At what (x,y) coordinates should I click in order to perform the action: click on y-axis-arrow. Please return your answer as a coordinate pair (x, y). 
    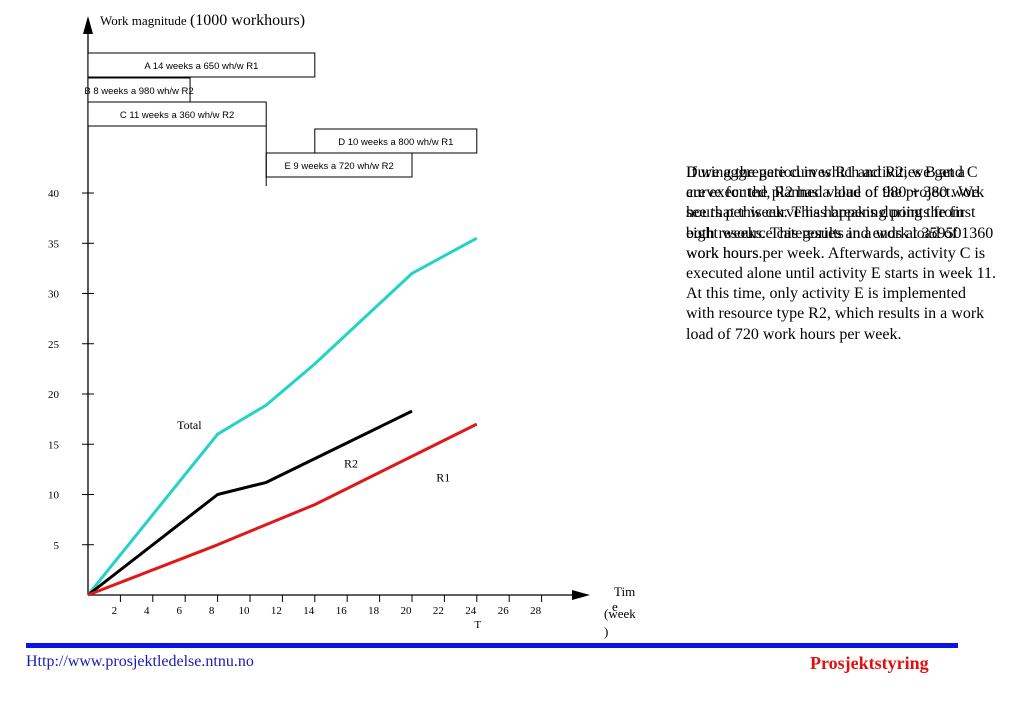
    Looking at the image, I should click on (88, 25).